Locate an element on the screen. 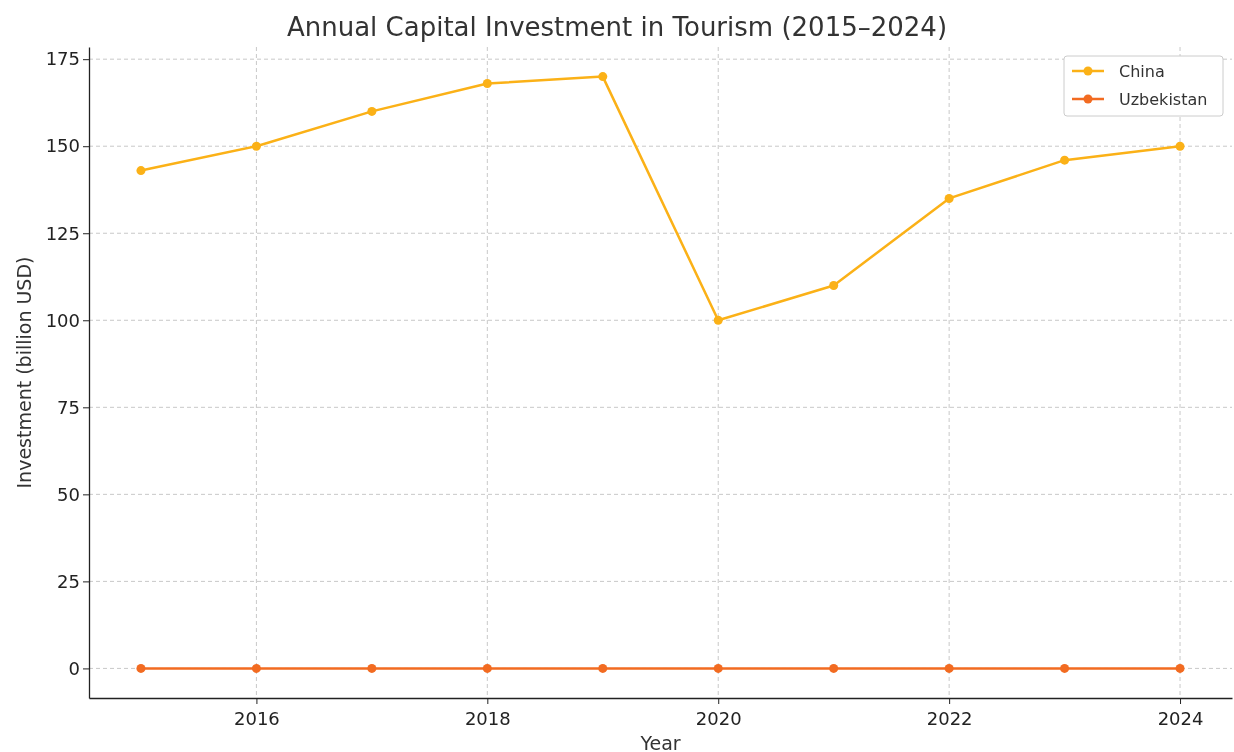 Image resolution: width=1234 pixels, height=752 pixels. x-tick-label: 2018 is located at coordinates (487, 718).